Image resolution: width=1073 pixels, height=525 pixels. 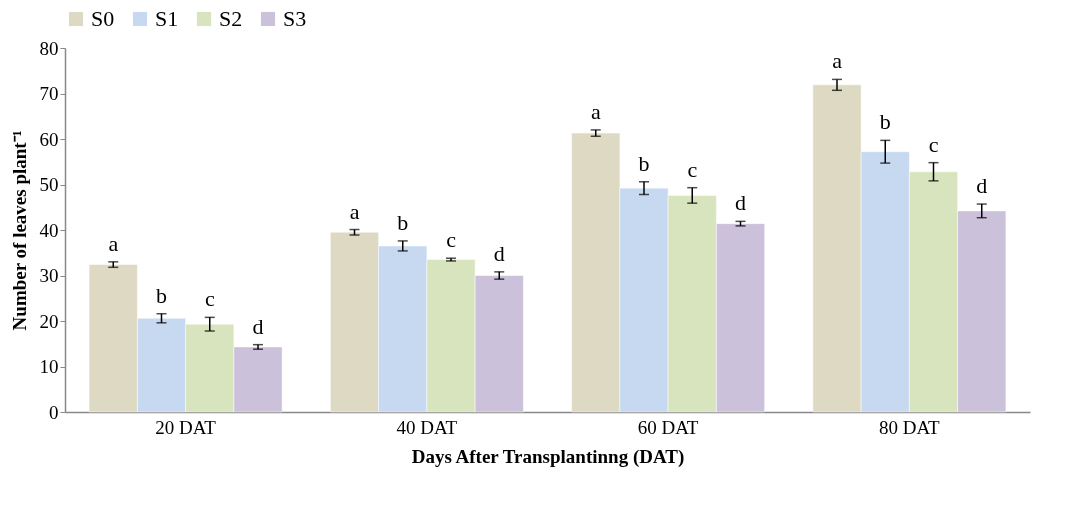 I want to click on legend-label: S1, so click(x=167, y=18).